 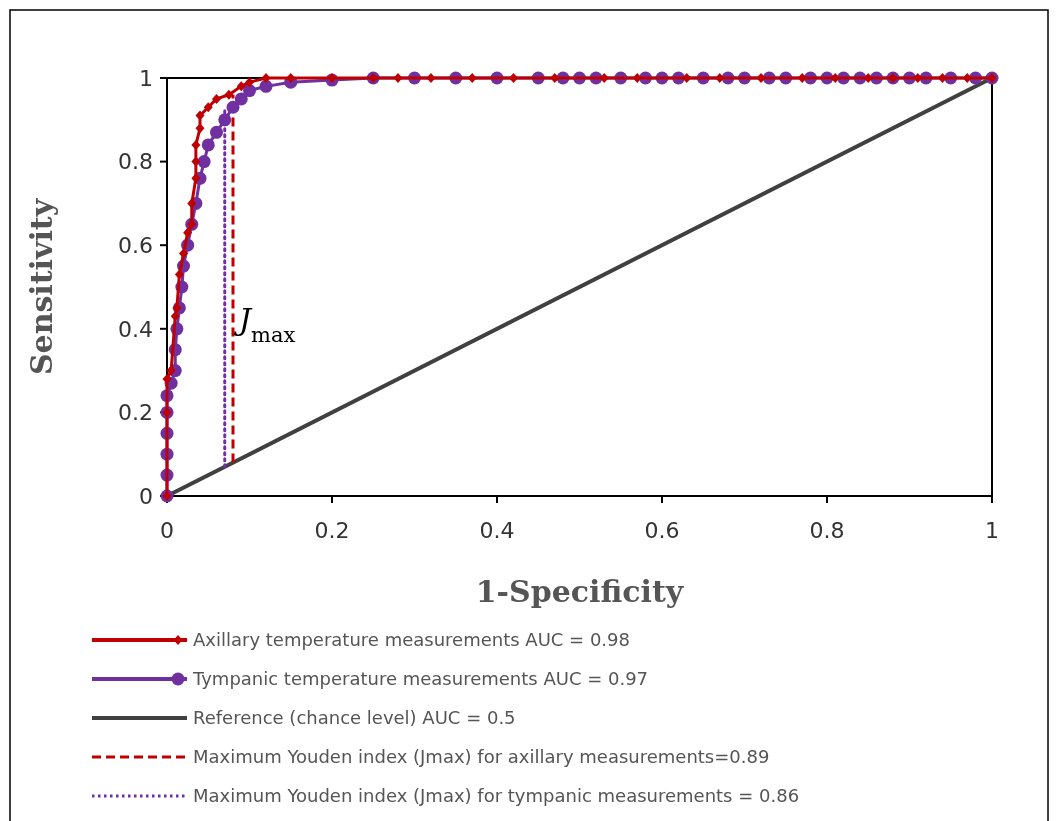 I want to click on y-tick-label: 0.6, so click(x=135, y=245).